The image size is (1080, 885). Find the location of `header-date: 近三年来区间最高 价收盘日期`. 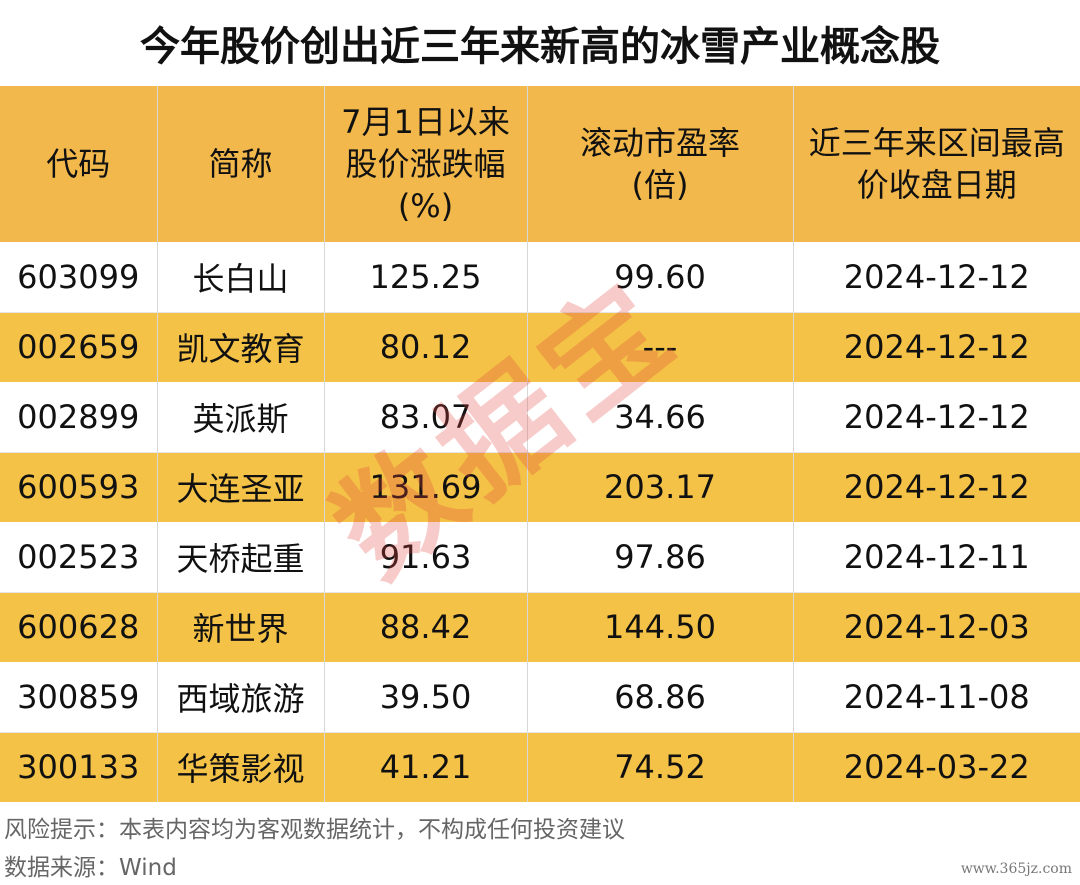

header-date: 近三年来区间最高 价收盘日期 is located at coordinates (936, 164).